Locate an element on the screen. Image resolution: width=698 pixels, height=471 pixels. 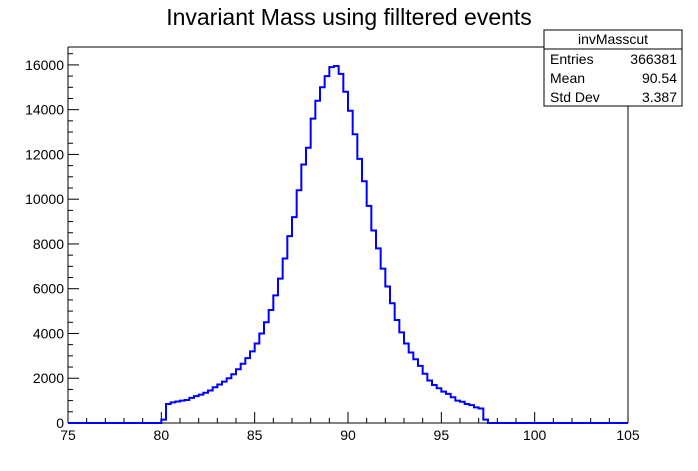
y-tick-label: 4000 is located at coordinates (48, 333).